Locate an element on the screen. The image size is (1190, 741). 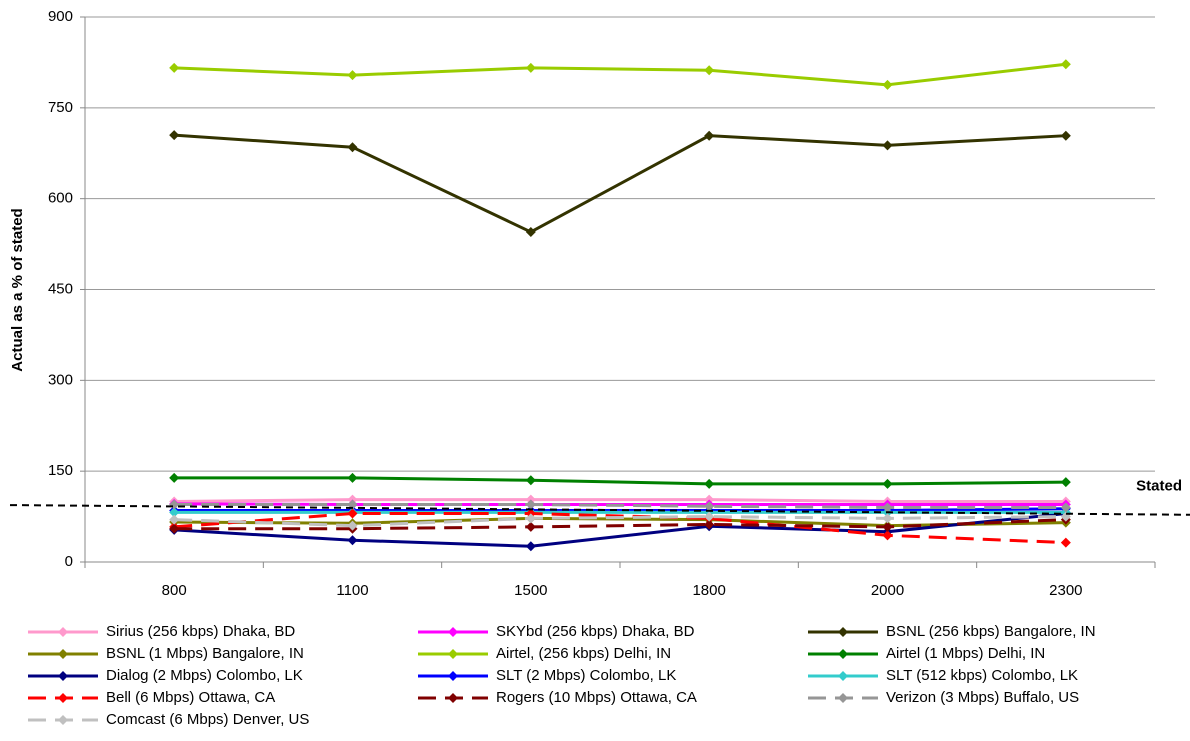
x-tick-label: 1100 is located at coordinates (352, 590).